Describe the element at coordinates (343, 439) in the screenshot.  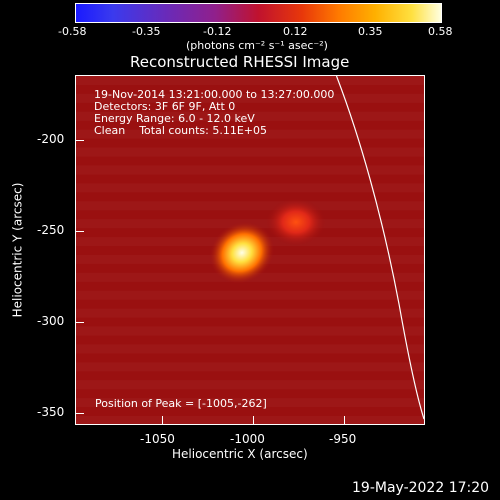
I see `x-tick-label-3: -950` at that location.